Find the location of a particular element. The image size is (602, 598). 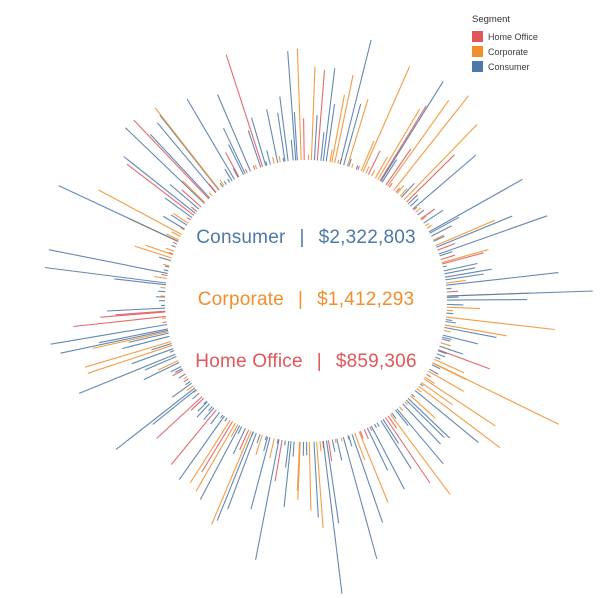

legend-label-home-office: Home Office is located at coordinates (513, 36).